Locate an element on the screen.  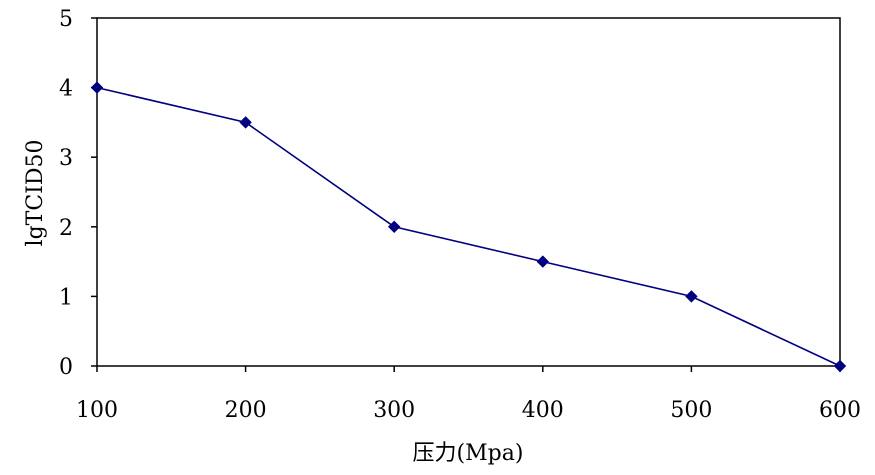
y-axis-title: lgTCID50 is located at coordinates (35, 193).